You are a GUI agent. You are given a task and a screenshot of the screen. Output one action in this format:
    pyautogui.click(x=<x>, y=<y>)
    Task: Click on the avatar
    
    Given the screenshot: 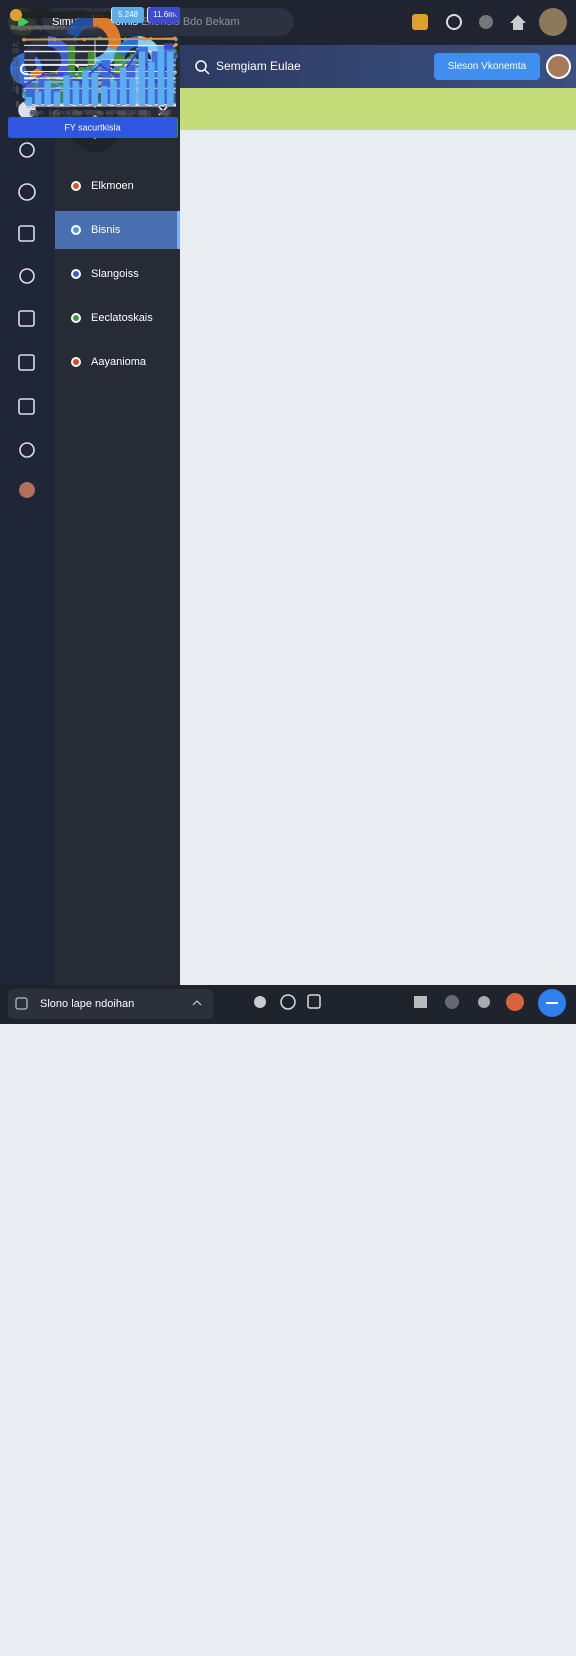 What is the action you would take?
    pyautogui.click(x=558, y=66)
    